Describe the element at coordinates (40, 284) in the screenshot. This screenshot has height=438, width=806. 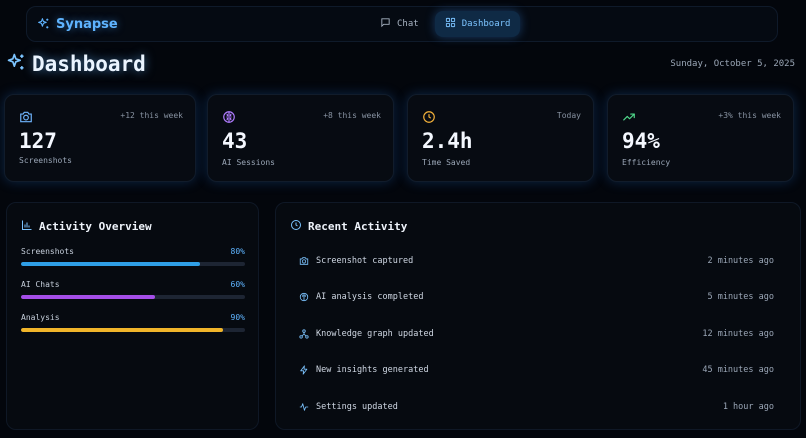
I see `progress-label: AI Chats` at that location.